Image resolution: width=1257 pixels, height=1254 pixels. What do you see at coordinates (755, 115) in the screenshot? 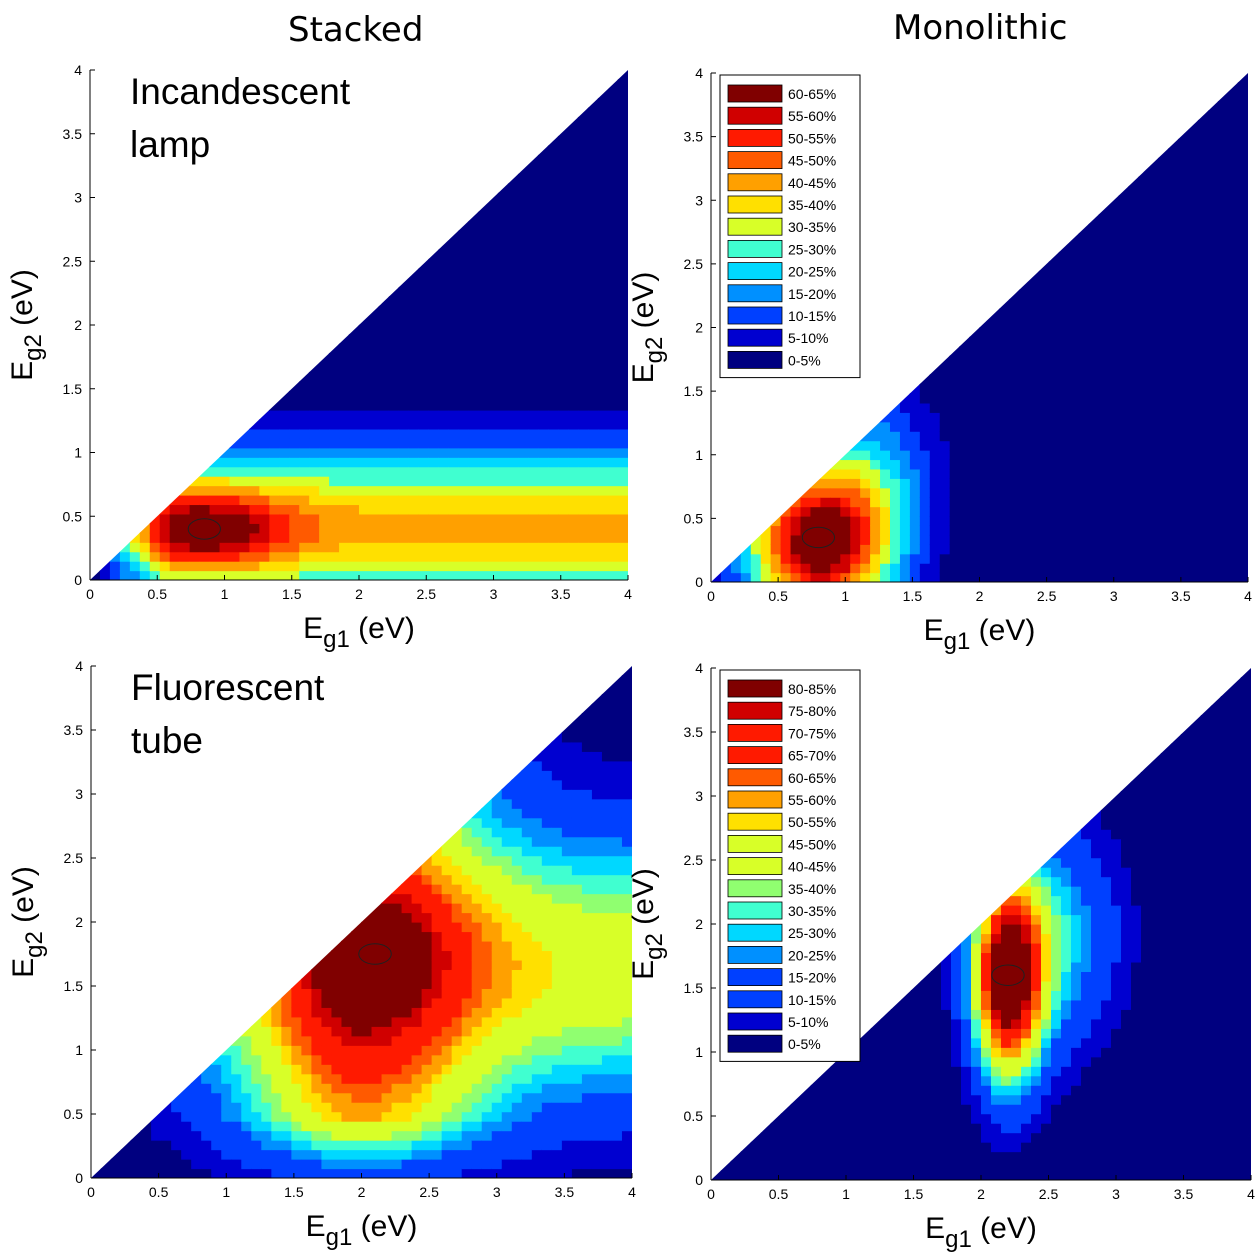
I see `legend-swatch` at bounding box center [755, 115].